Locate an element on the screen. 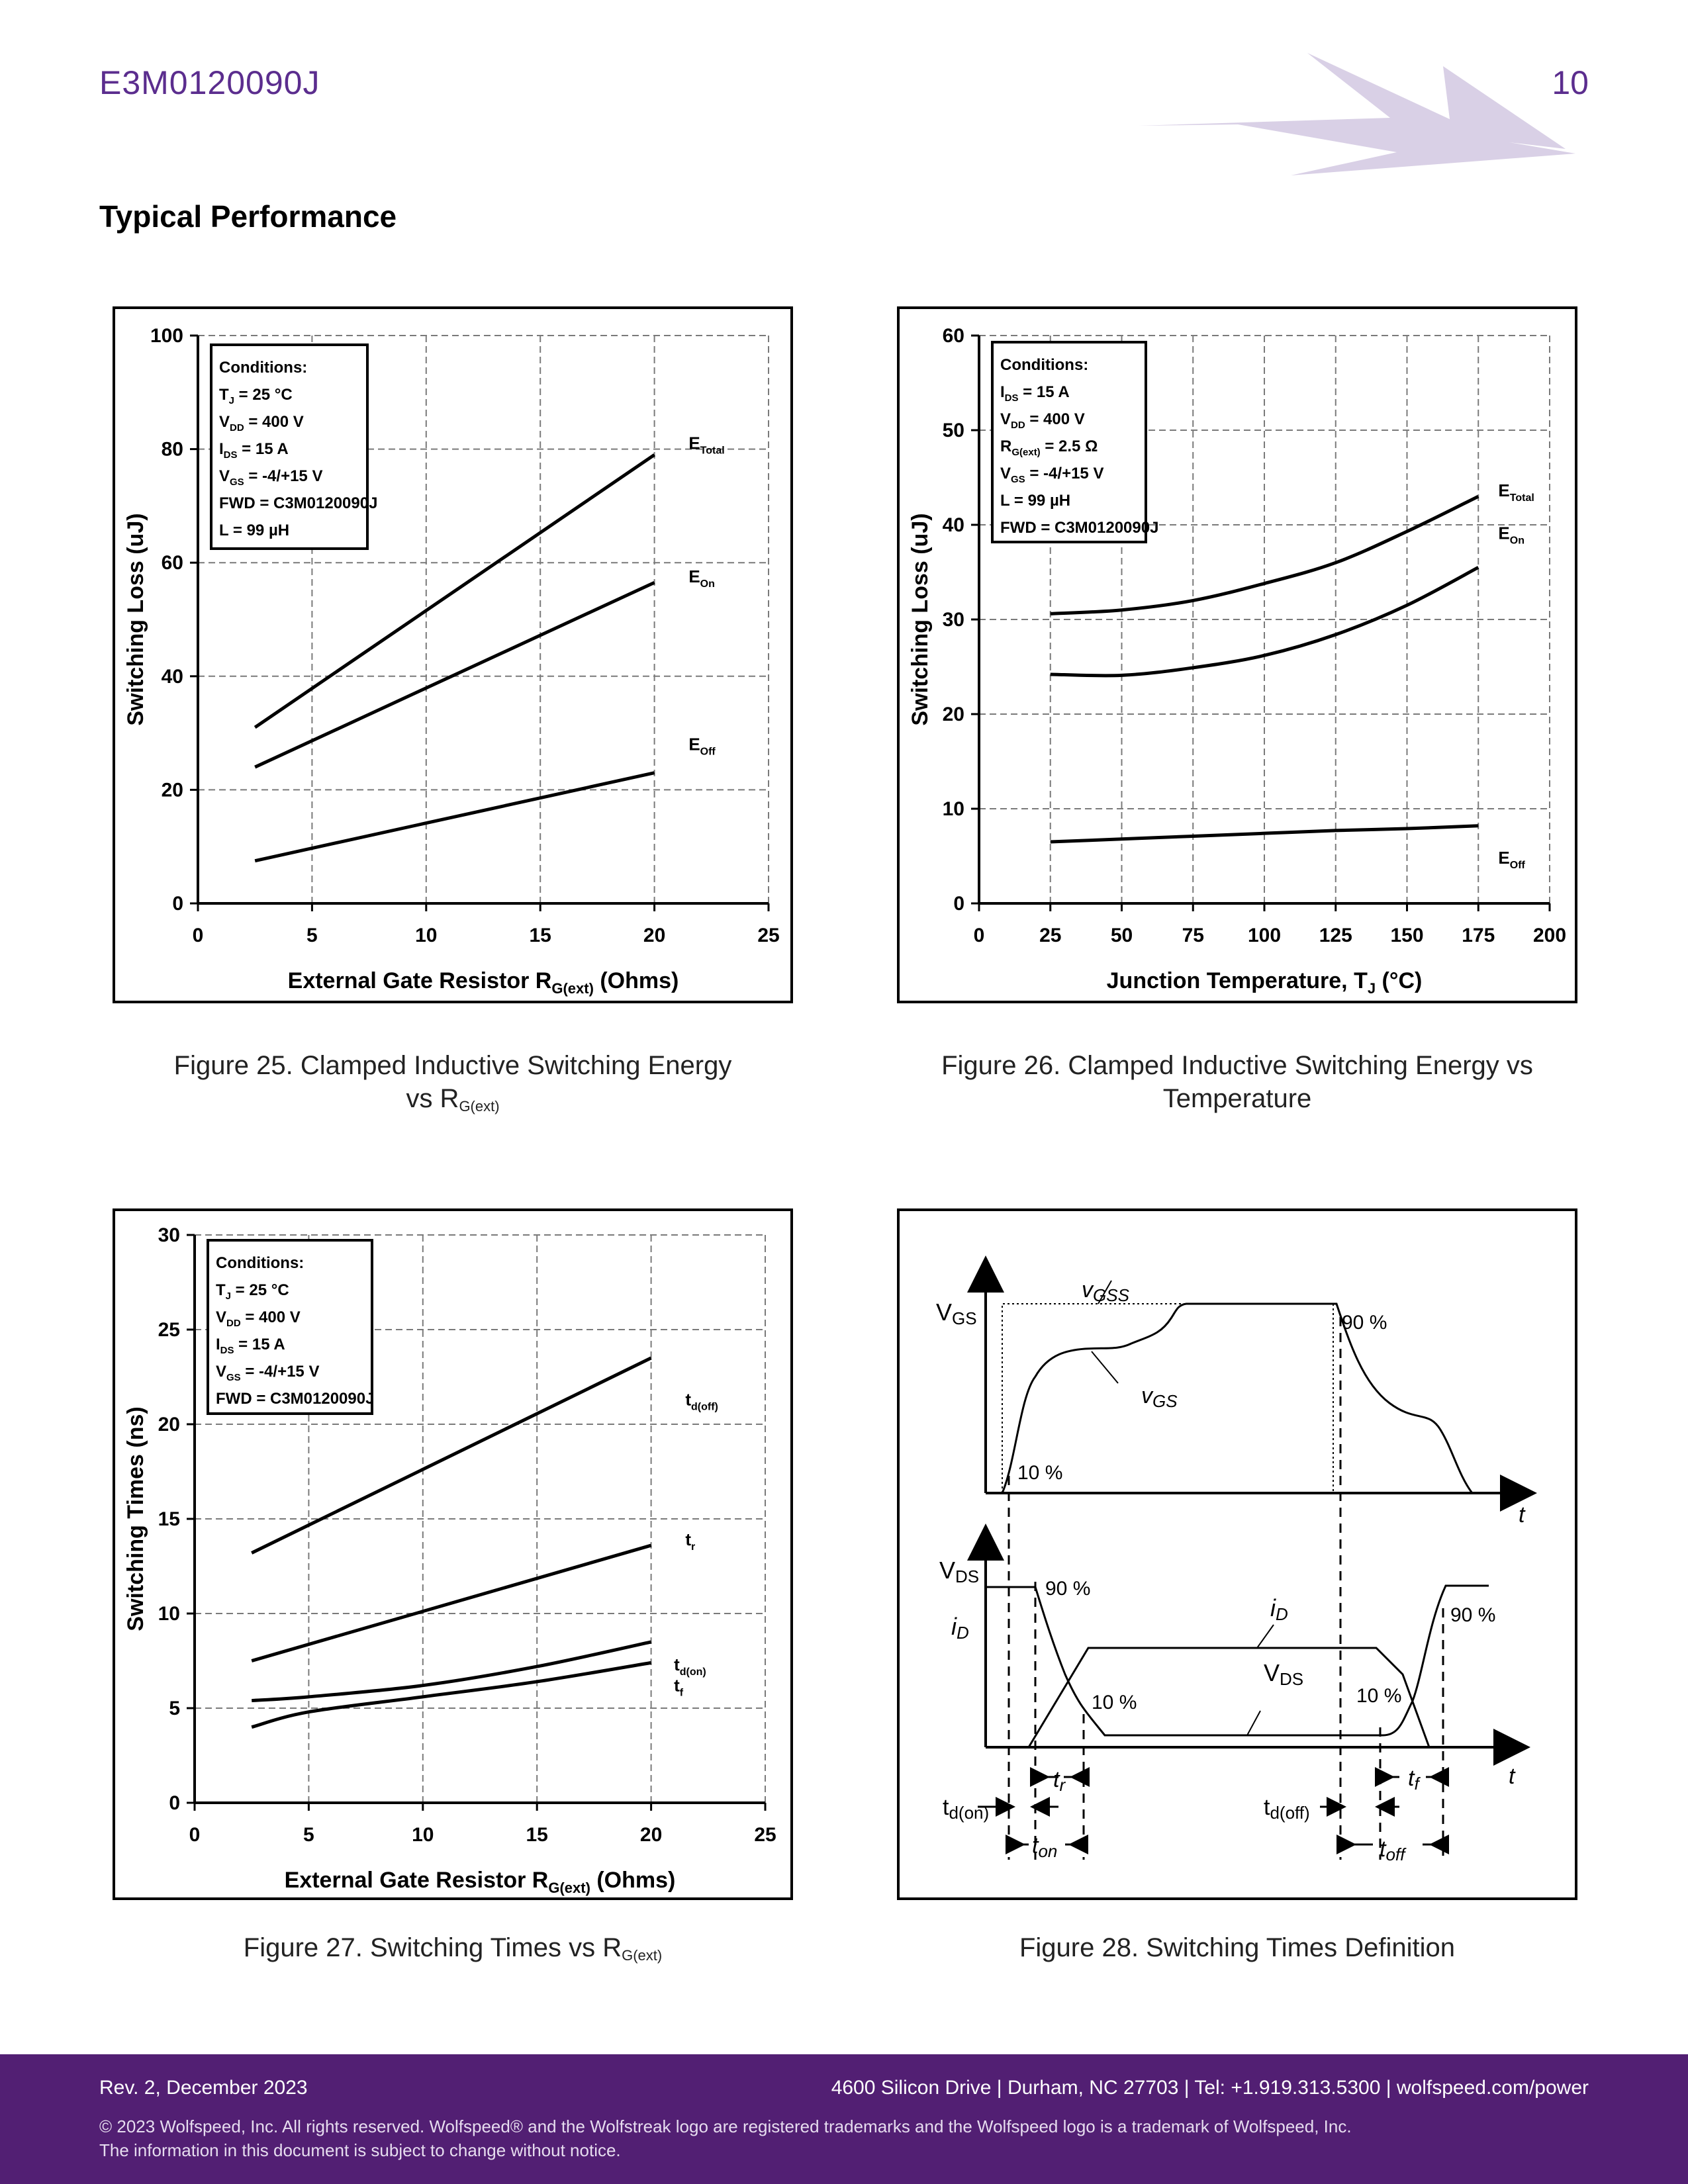 The width and height of the screenshot is (1688, 2184). page-number: 10 is located at coordinates (1570, 82).